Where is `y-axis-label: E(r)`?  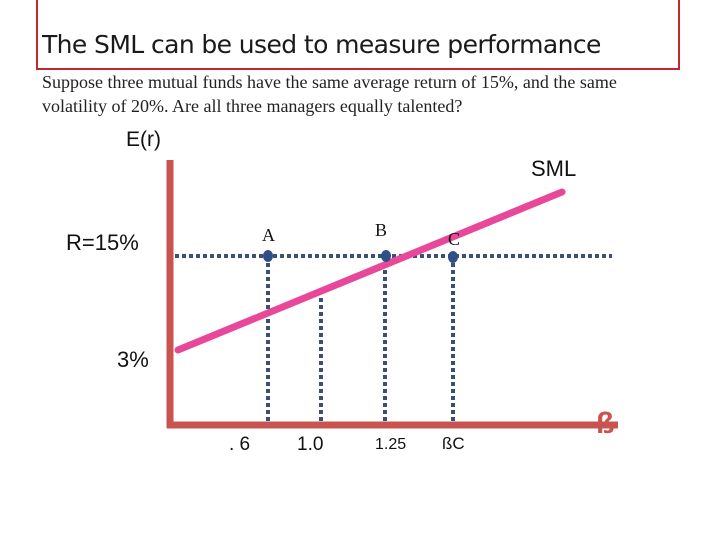 y-axis-label: E(r) is located at coordinates (143, 139).